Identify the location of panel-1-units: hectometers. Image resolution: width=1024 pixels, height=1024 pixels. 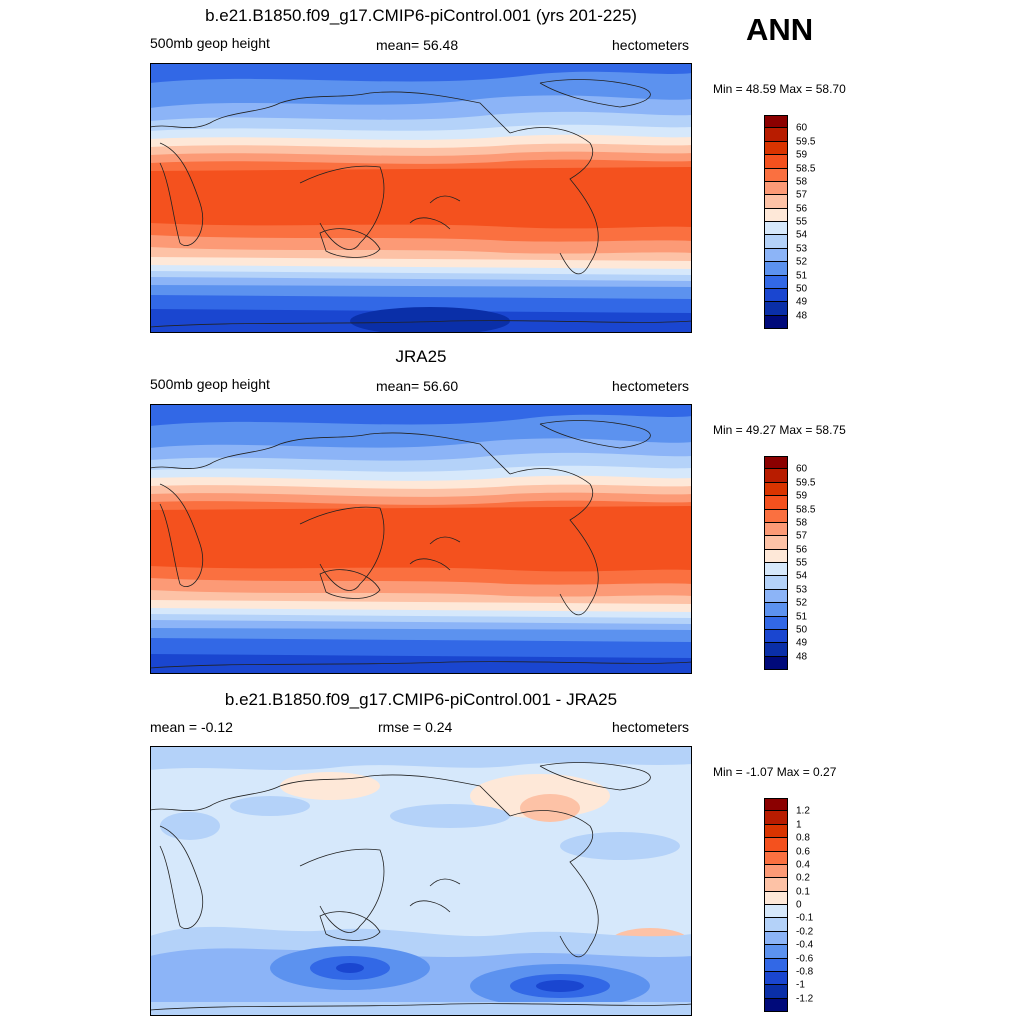
(651, 45).